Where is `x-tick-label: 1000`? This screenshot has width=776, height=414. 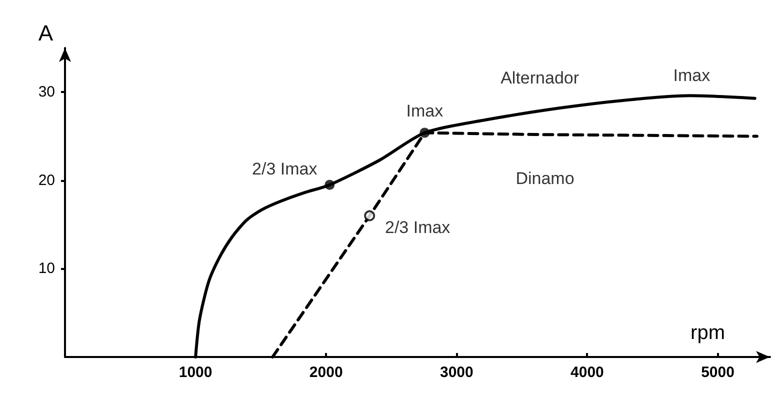
x-tick-label: 1000 is located at coordinates (195, 372).